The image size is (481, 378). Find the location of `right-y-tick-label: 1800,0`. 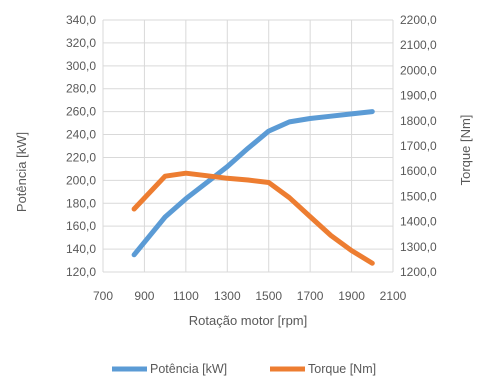

right-y-tick-label: 1800,0 is located at coordinates (418, 121).